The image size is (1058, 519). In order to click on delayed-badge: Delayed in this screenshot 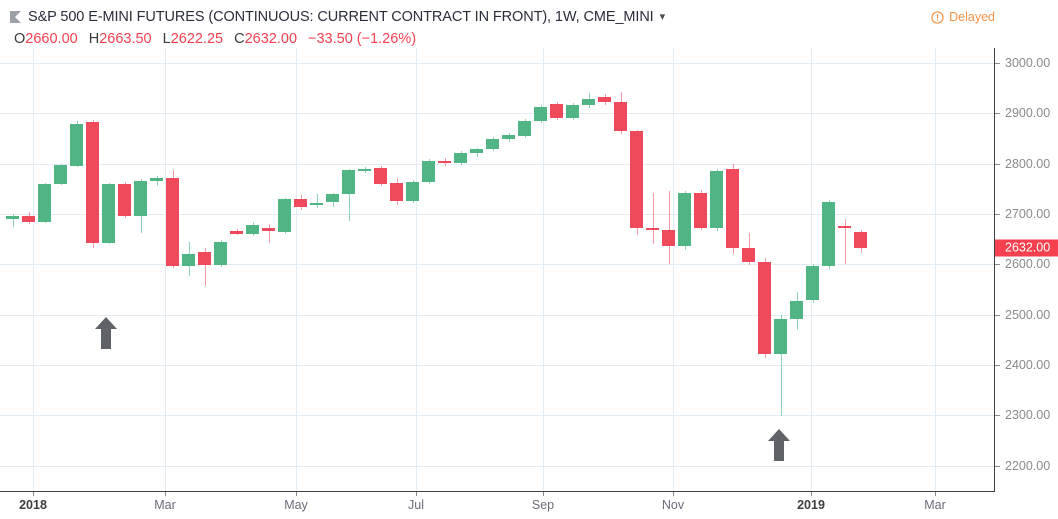, I will do `click(963, 17)`.